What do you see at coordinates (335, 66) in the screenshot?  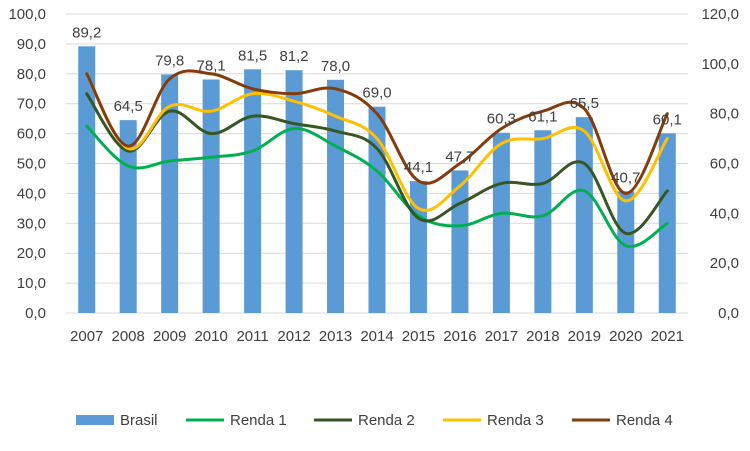 I see `bar-data-label: 78,0` at bounding box center [335, 66].